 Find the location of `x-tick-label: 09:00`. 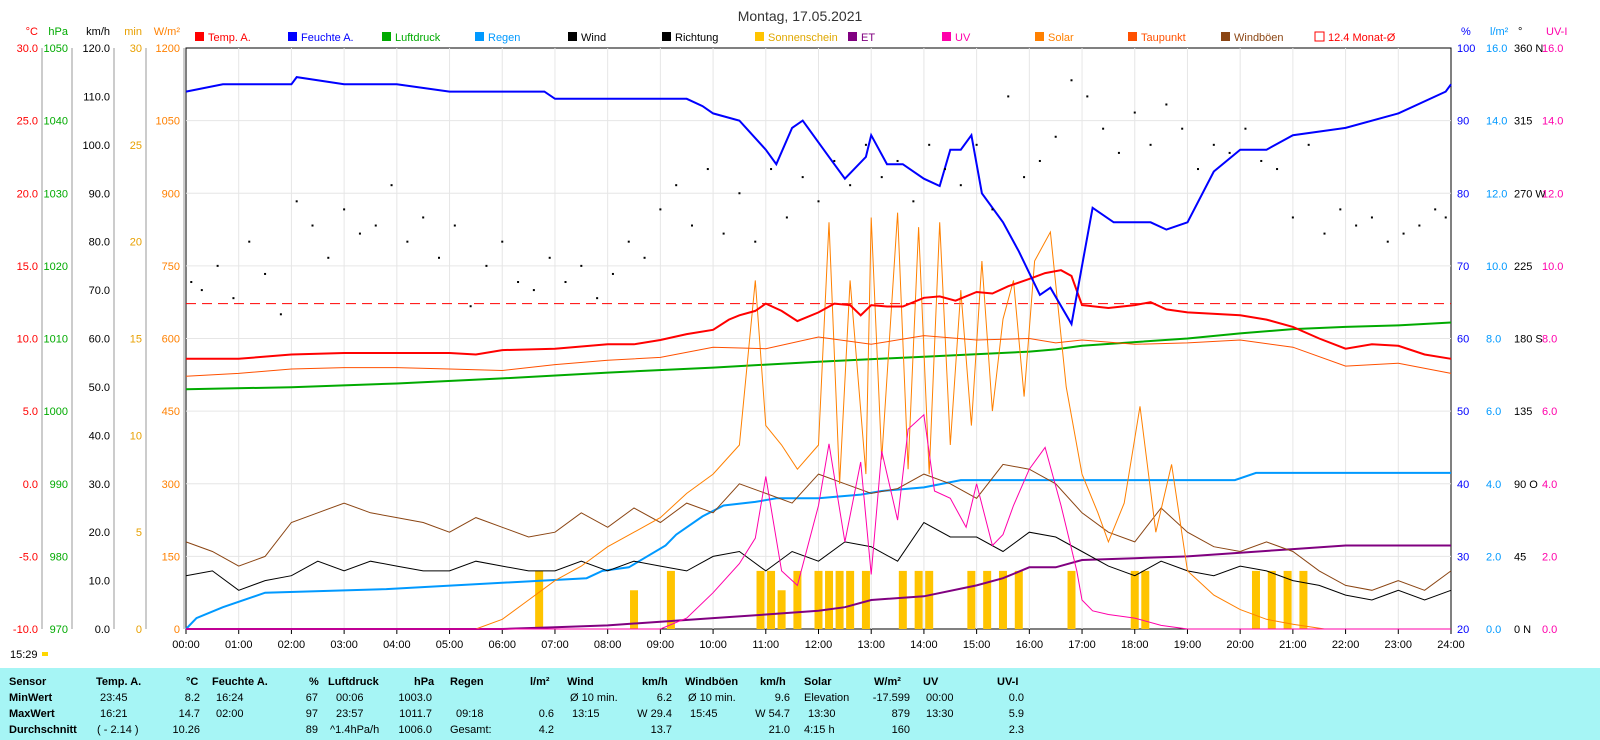

x-tick-label: 09:00 is located at coordinates (661, 645).